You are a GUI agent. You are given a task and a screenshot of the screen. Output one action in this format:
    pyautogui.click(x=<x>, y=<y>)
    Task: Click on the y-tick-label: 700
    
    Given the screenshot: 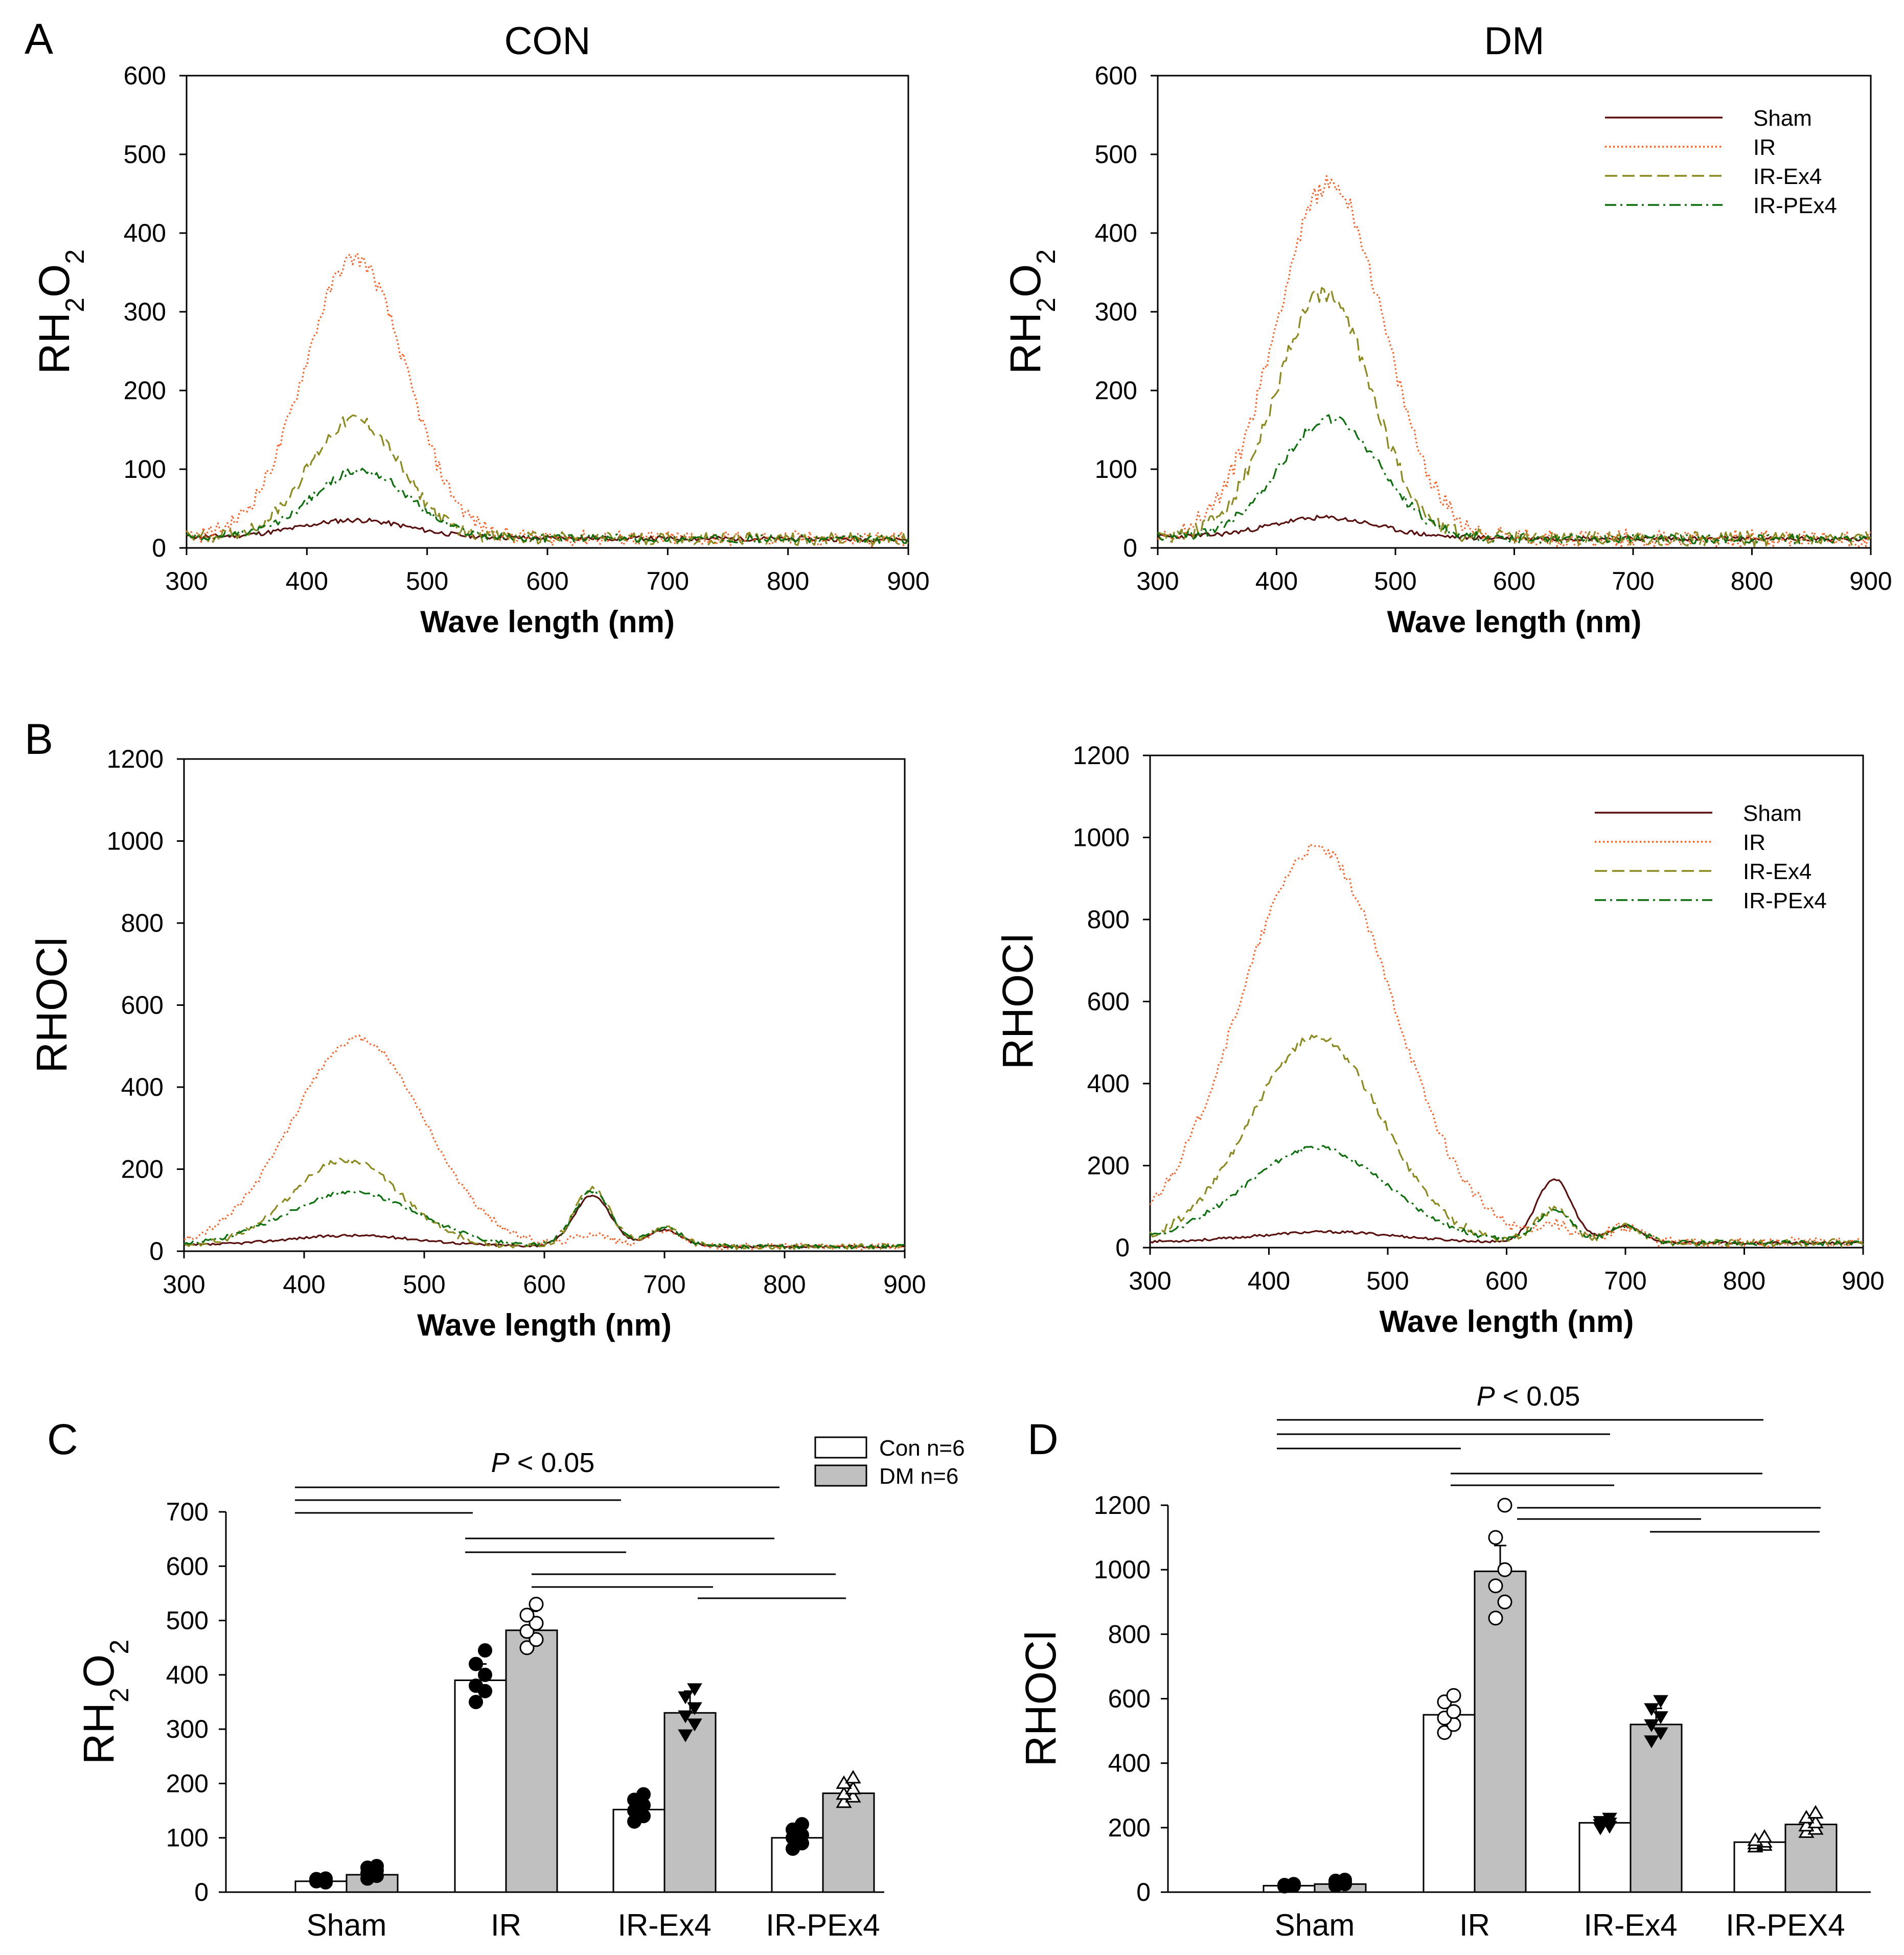 What is the action you would take?
    pyautogui.click(x=187, y=1512)
    